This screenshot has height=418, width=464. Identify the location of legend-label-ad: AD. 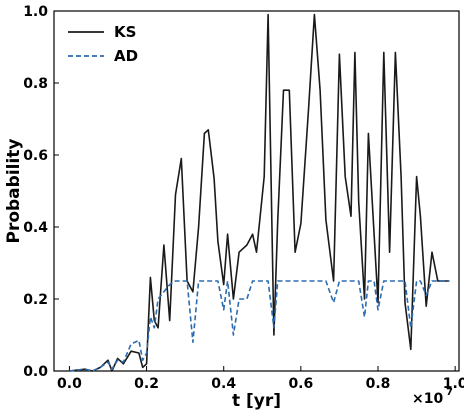
(126, 56).